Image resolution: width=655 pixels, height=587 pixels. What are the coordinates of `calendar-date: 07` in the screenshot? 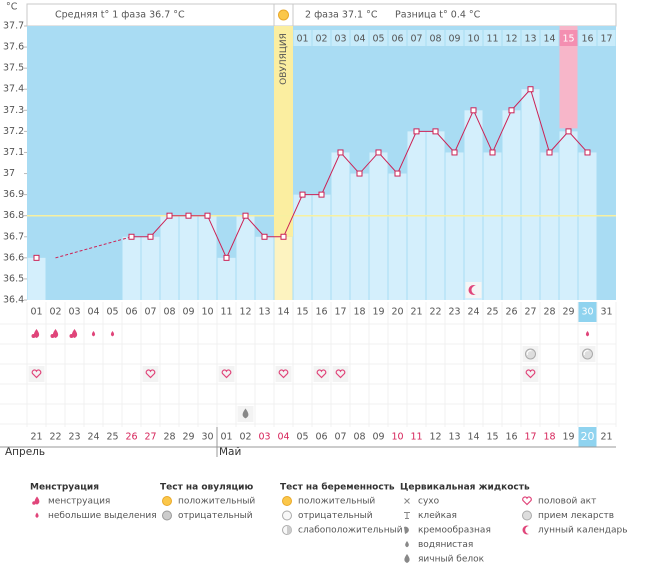 It's located at (340, 437).